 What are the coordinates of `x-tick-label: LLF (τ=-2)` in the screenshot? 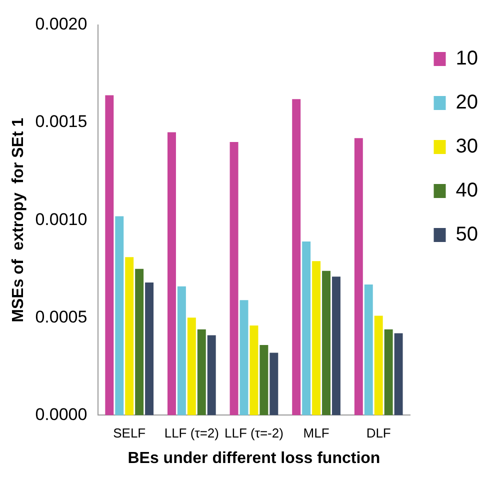 It's located at (254, 433).